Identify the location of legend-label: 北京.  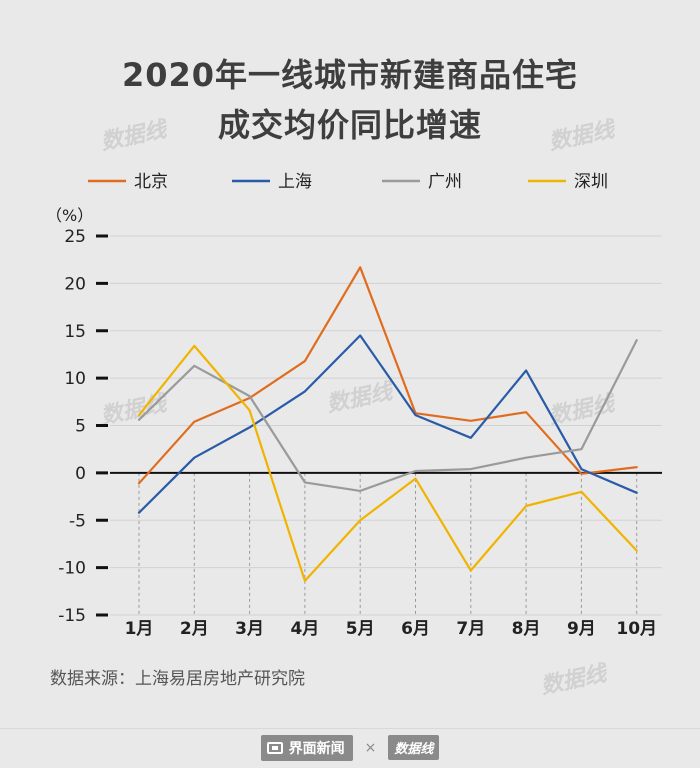
(151, 182).